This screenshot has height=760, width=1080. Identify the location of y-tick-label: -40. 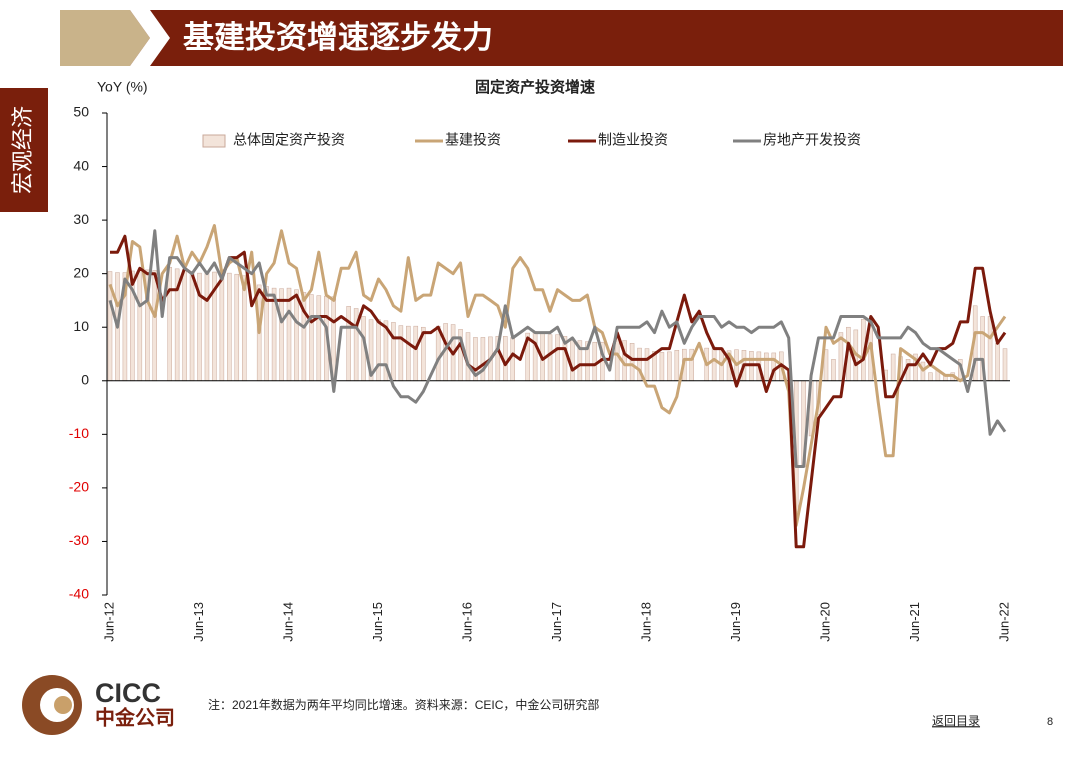
(79, 594).